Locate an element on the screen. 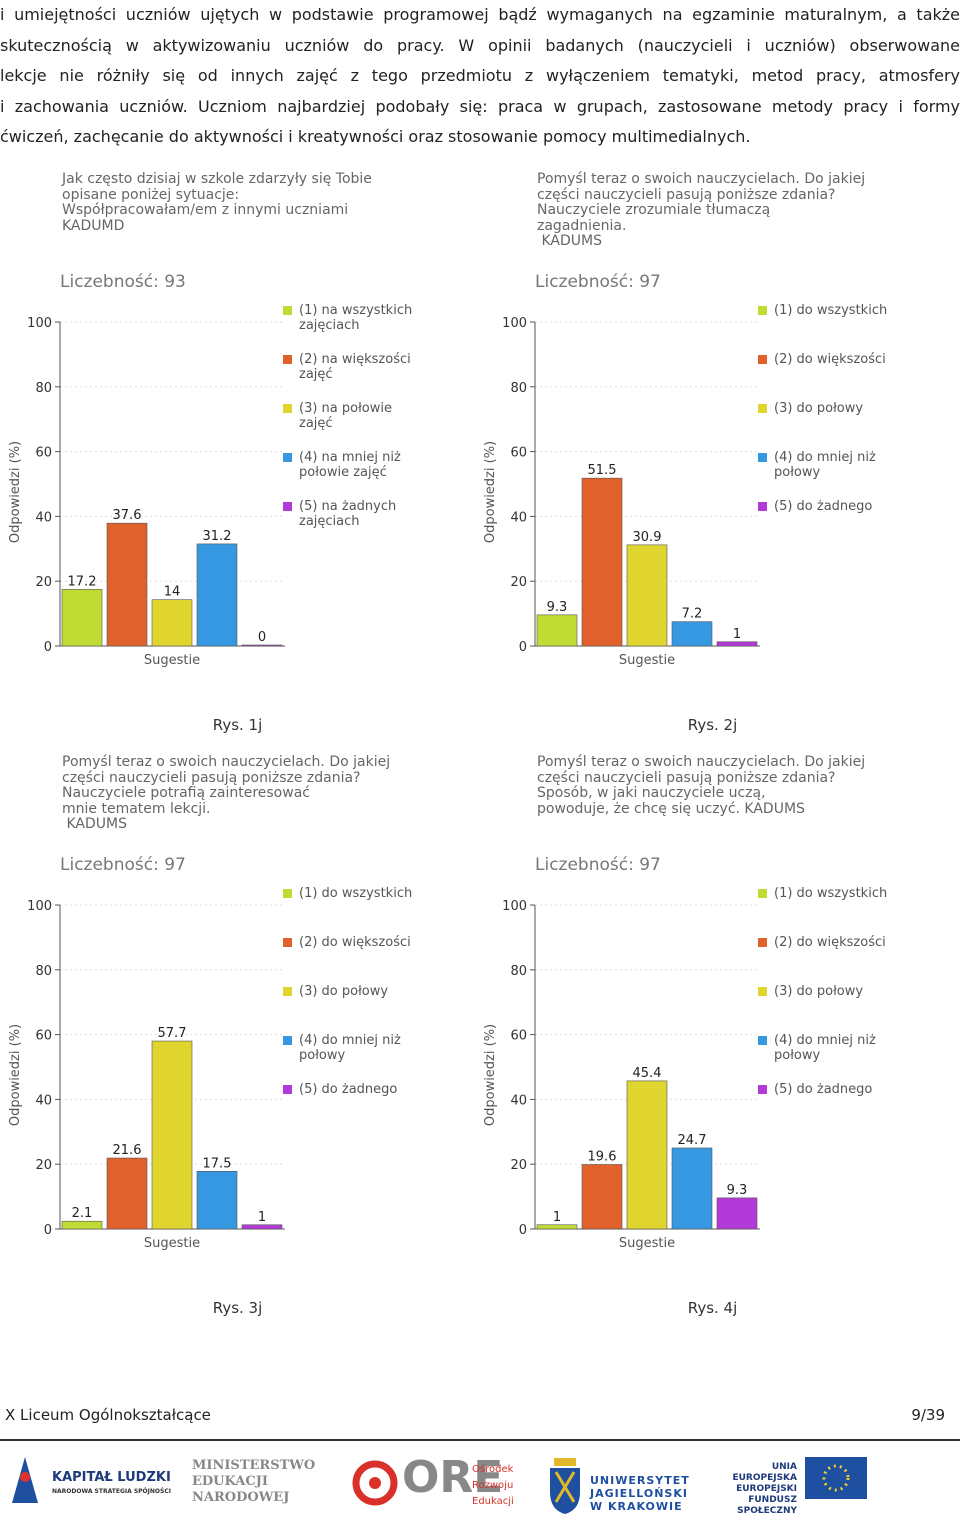 The height and width of the screenshot is (1528, 960). logo-line: EDUKACJI is located at coordinates (230, 1481).